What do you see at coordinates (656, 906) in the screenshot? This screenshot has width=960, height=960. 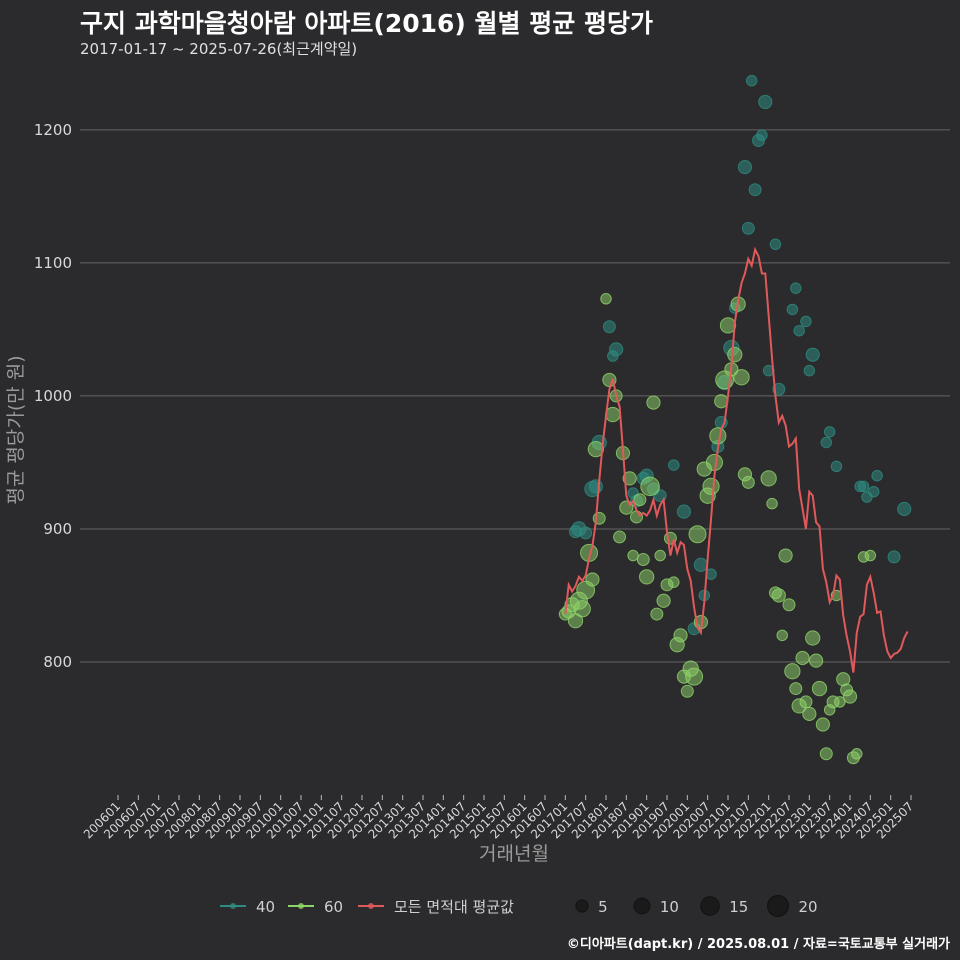 I see `legend-size-10: 10` at bounding box center [656, 906].